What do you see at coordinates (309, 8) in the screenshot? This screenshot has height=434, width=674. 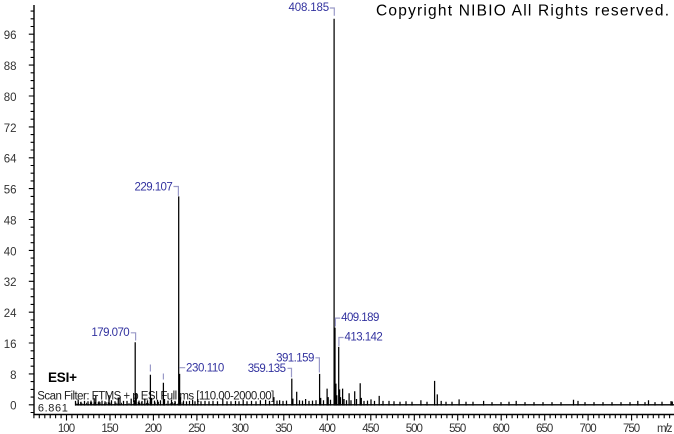 I see `svg-text: 408.185` at bounding box center [309, 8].